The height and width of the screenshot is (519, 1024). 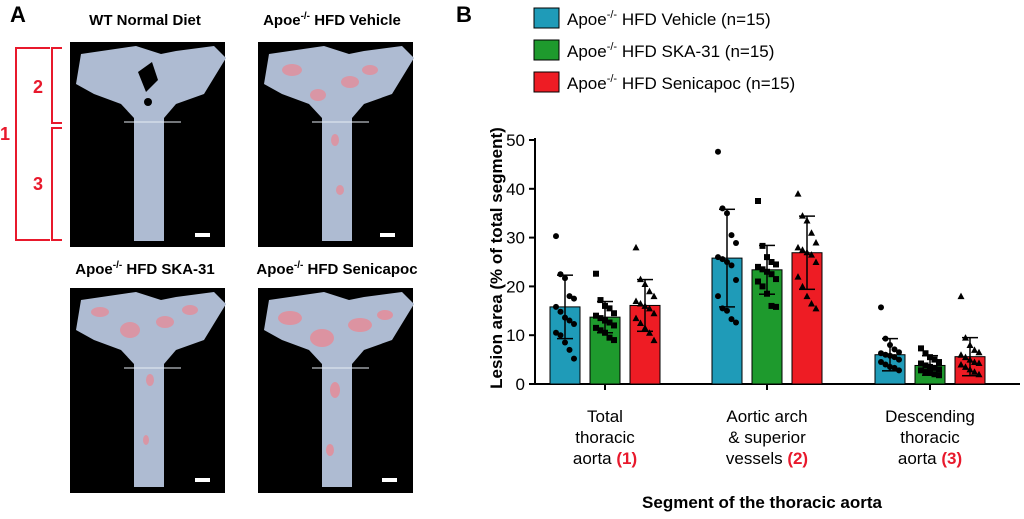 What do you see at coordinates (767, 437) in the screenshot?
I see `category-label-line: & superior` at bounding box center [767, 437].